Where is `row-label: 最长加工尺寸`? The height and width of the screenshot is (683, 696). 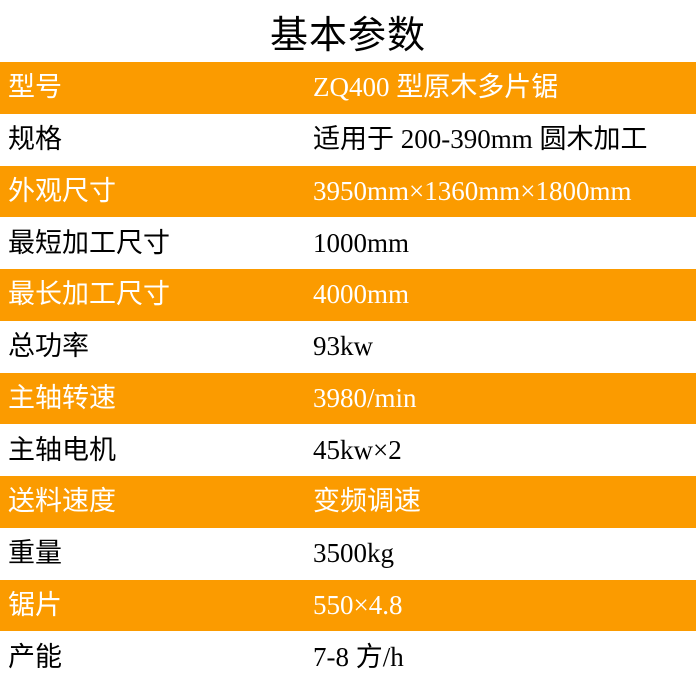 row-label: 最长加工尺寸 is located at coordinates (89, 294).